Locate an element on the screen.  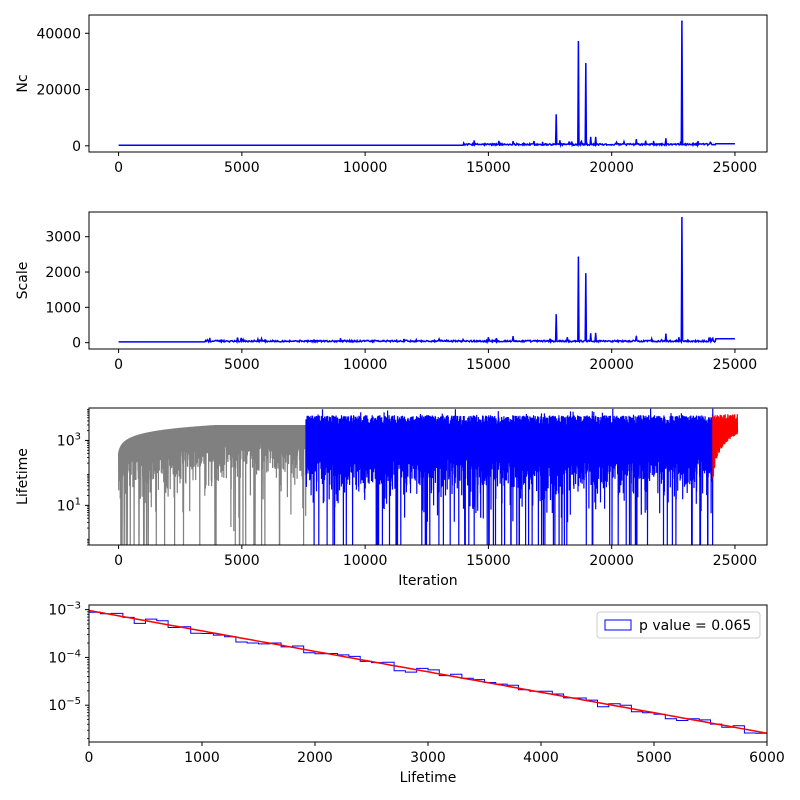
x-axis-label: Lifetime is located at coordinates (428, 778).